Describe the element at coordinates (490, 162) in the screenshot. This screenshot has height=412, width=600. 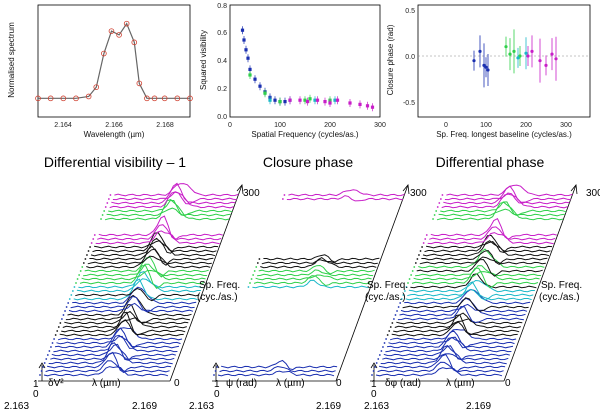
I see `diffphase-title: Differential phase` at that location.